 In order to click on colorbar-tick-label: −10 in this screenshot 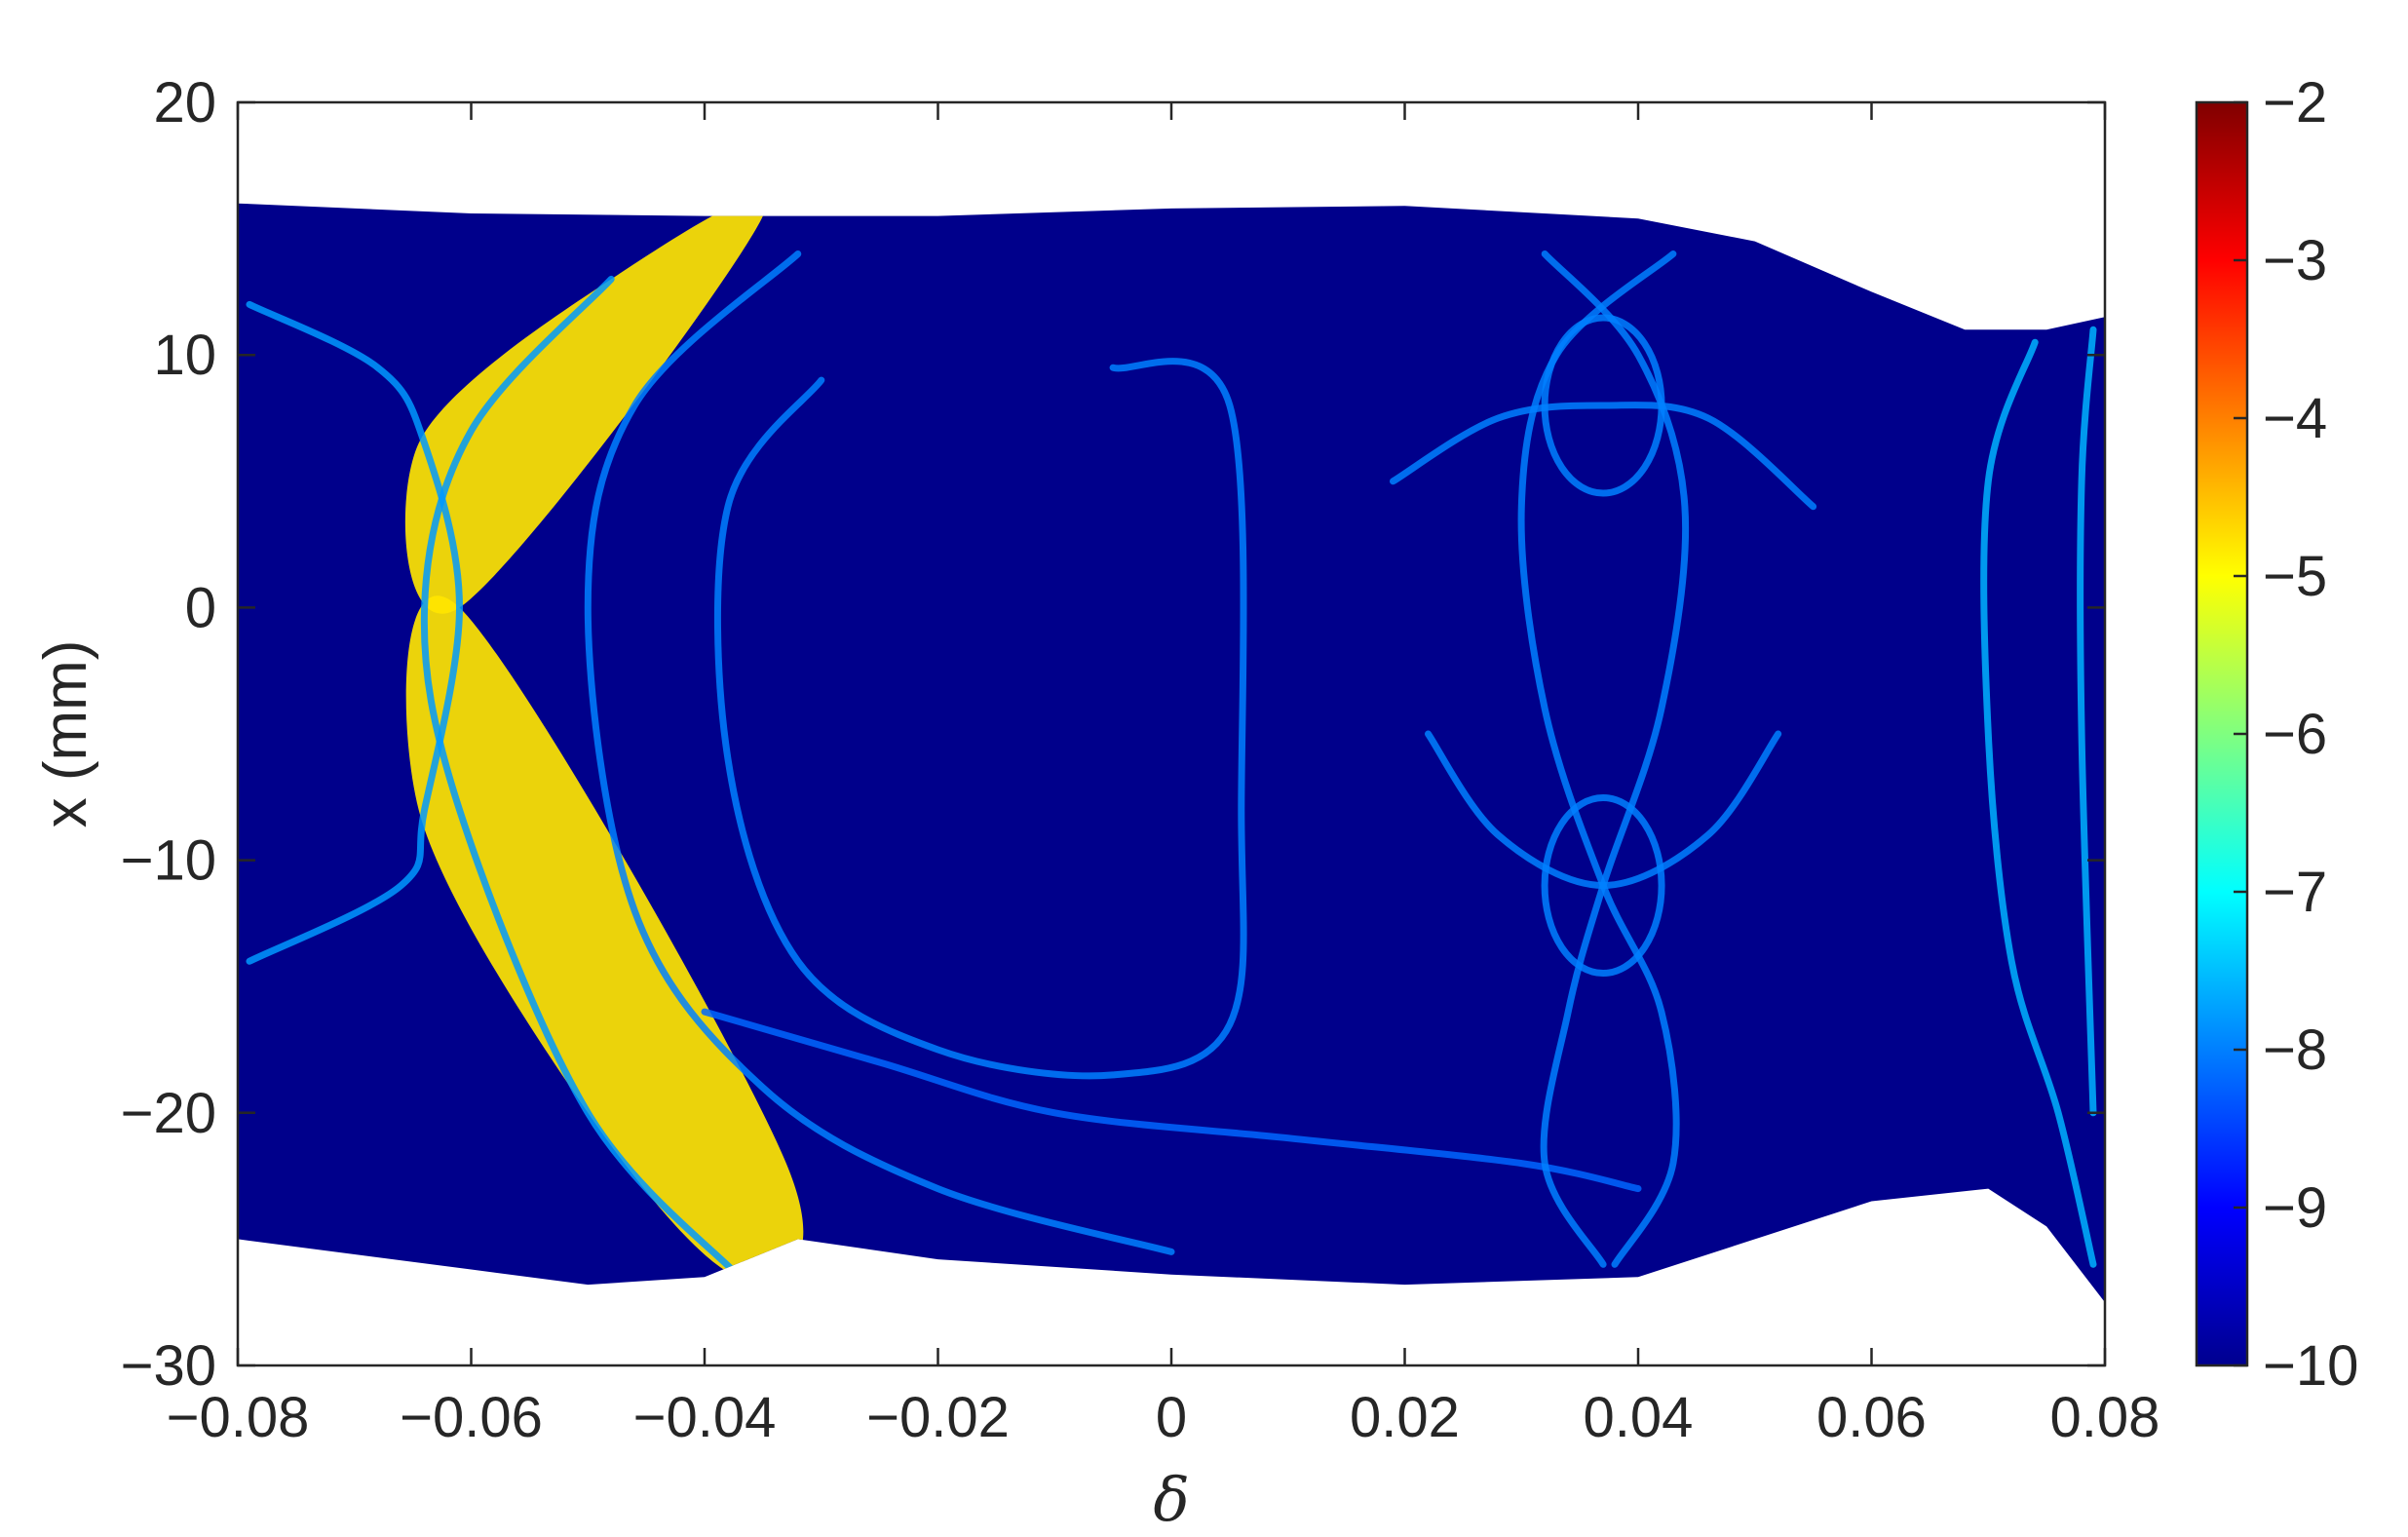, I will do `click(2310, 1366)`.